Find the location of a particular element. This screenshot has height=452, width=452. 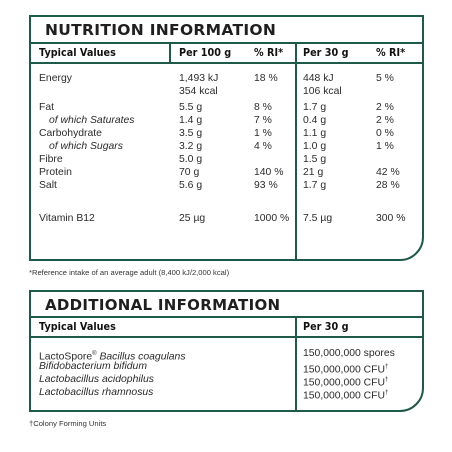

salt-per100: 5.6 g is located at coordinates (191, 185).